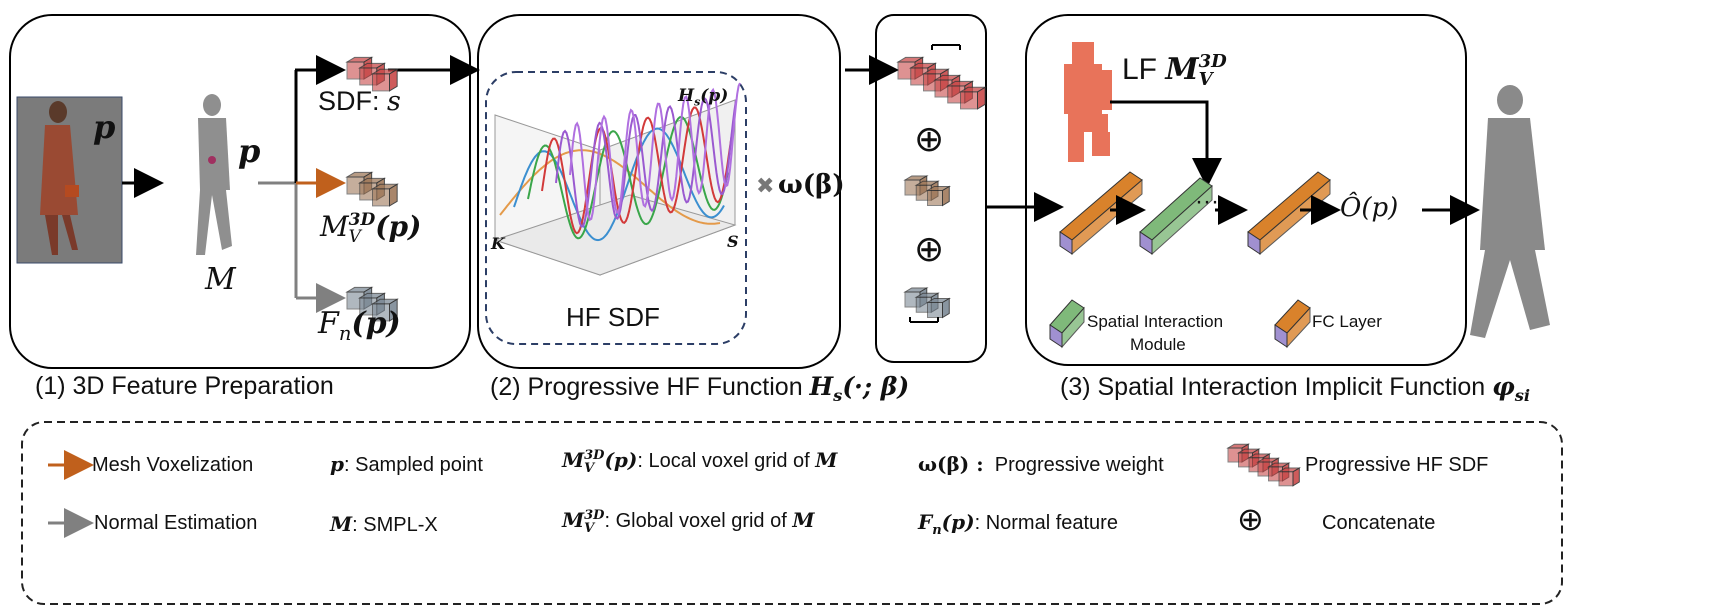  I want to click on s: M, so click(341, 524).